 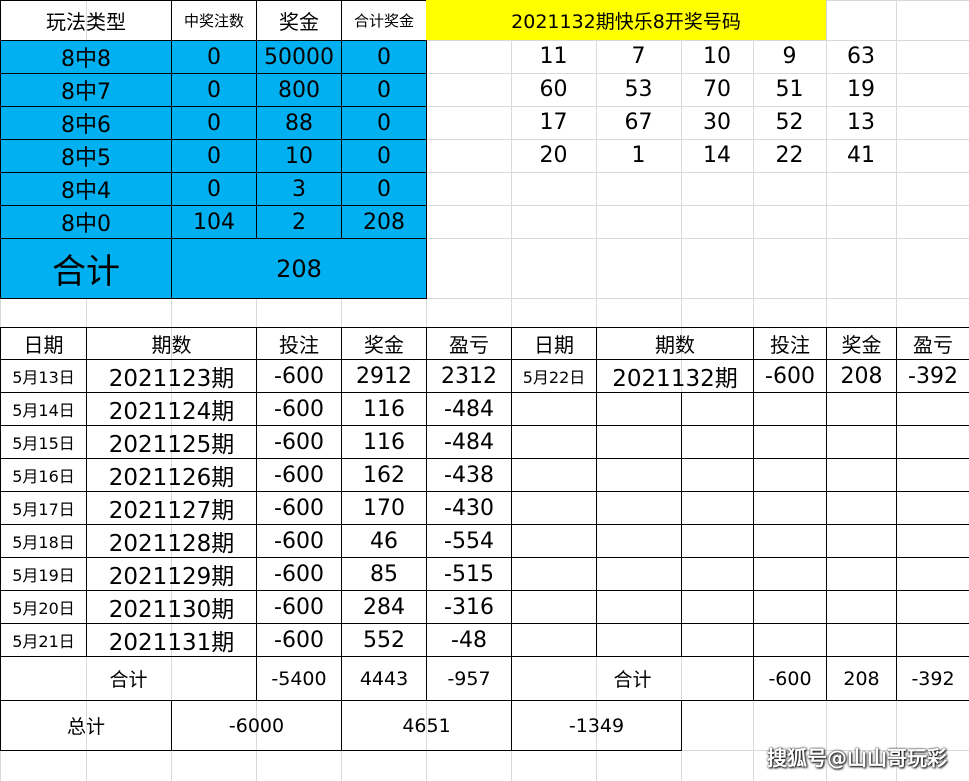 What do you see at coordinates (43, 409) in the screenshot?
I see `record-cell: 5月14日` at bounding box center [43, 409].